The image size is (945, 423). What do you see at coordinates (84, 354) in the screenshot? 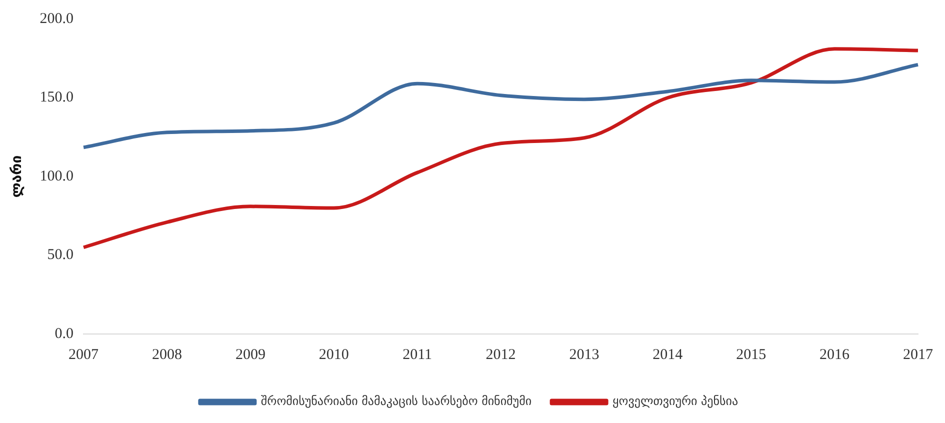
I see `x-tick-label: 2007` at bounding box center [84, 354].